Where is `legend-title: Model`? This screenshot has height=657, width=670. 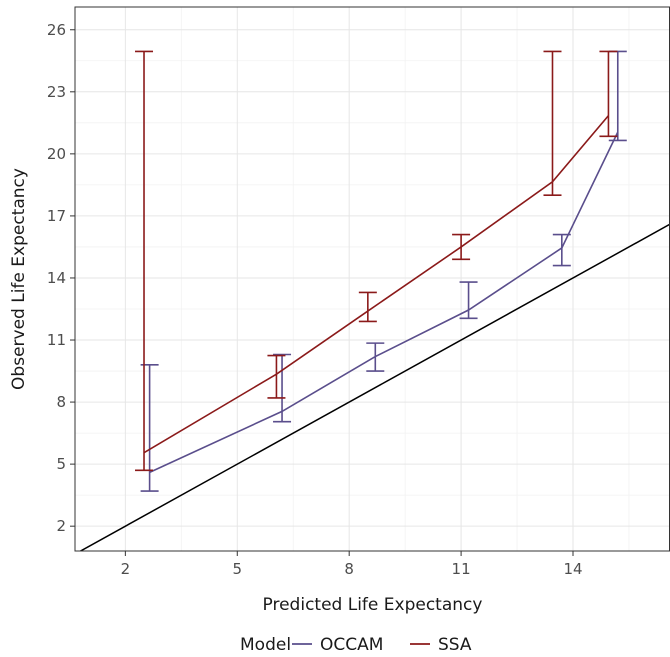
legend-title: Model is located at coordinates (265, 645).